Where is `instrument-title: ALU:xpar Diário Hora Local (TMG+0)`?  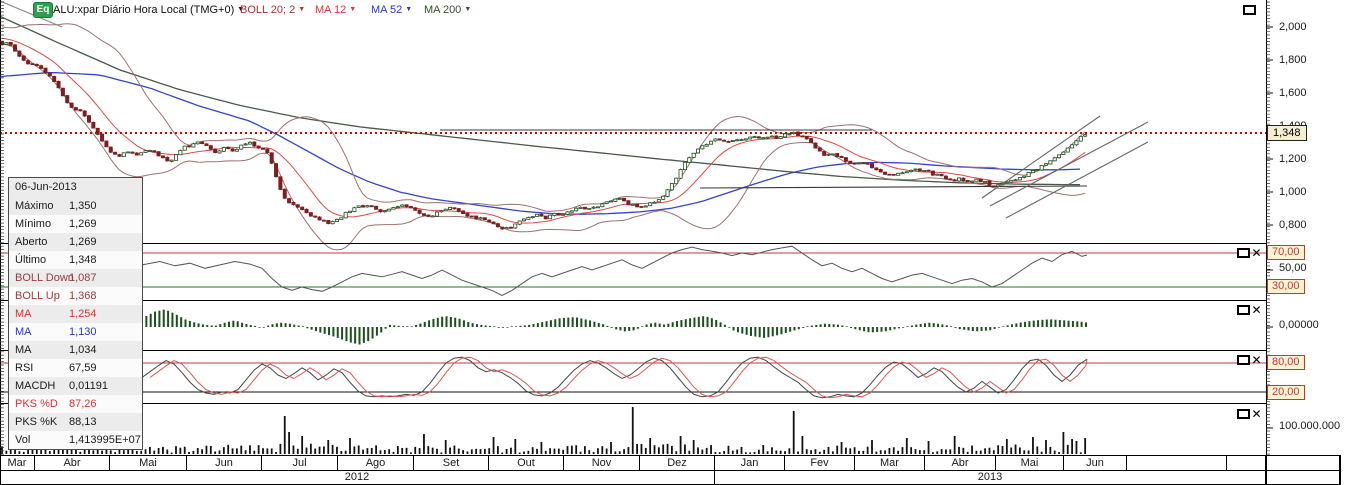 instrument-title: ALU:xpar Diário Hora Local (TMG+0) is located at coordinates (144, 10).